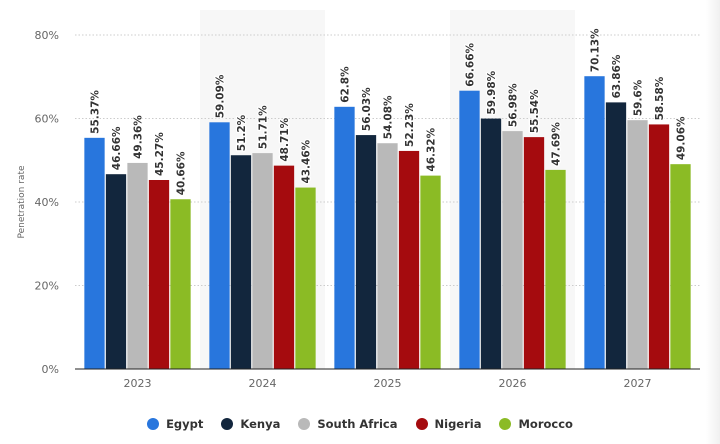 The image size is (720, 444). Describe the element at coordinates (469, 229) in the screenshot. I see `bar-egypt-2026` at that location.